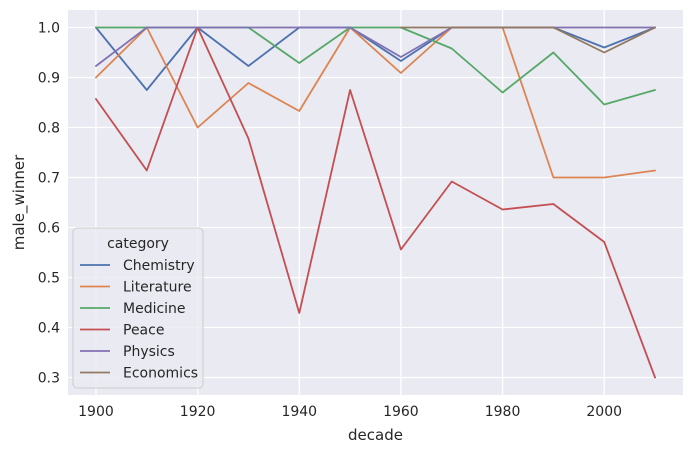 Image resolution: width=695 pixels, height=456 pixels. I want to click on x-tick-label: 1960, so click(401, 412).